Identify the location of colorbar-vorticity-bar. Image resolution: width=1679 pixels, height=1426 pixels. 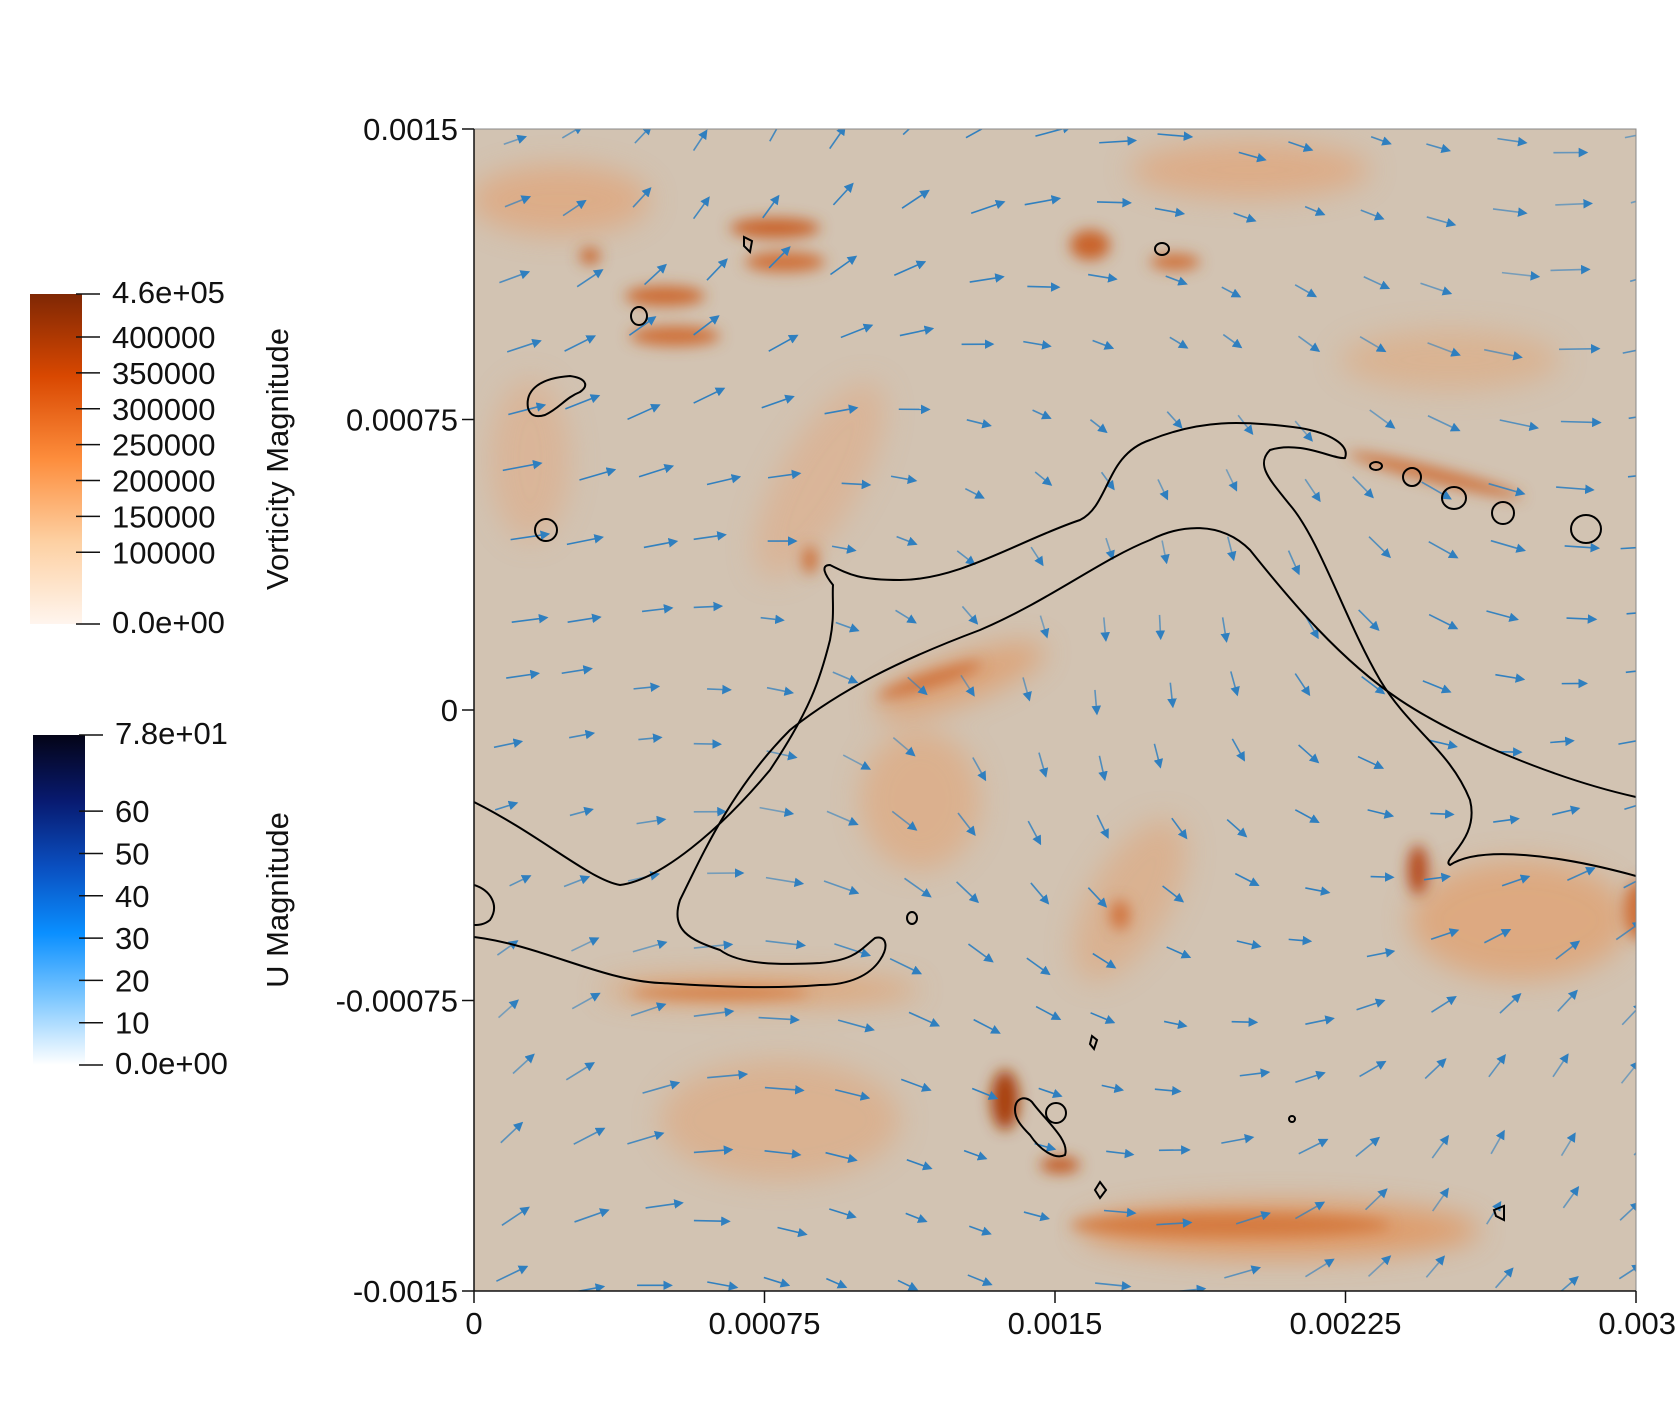
(56, 459).